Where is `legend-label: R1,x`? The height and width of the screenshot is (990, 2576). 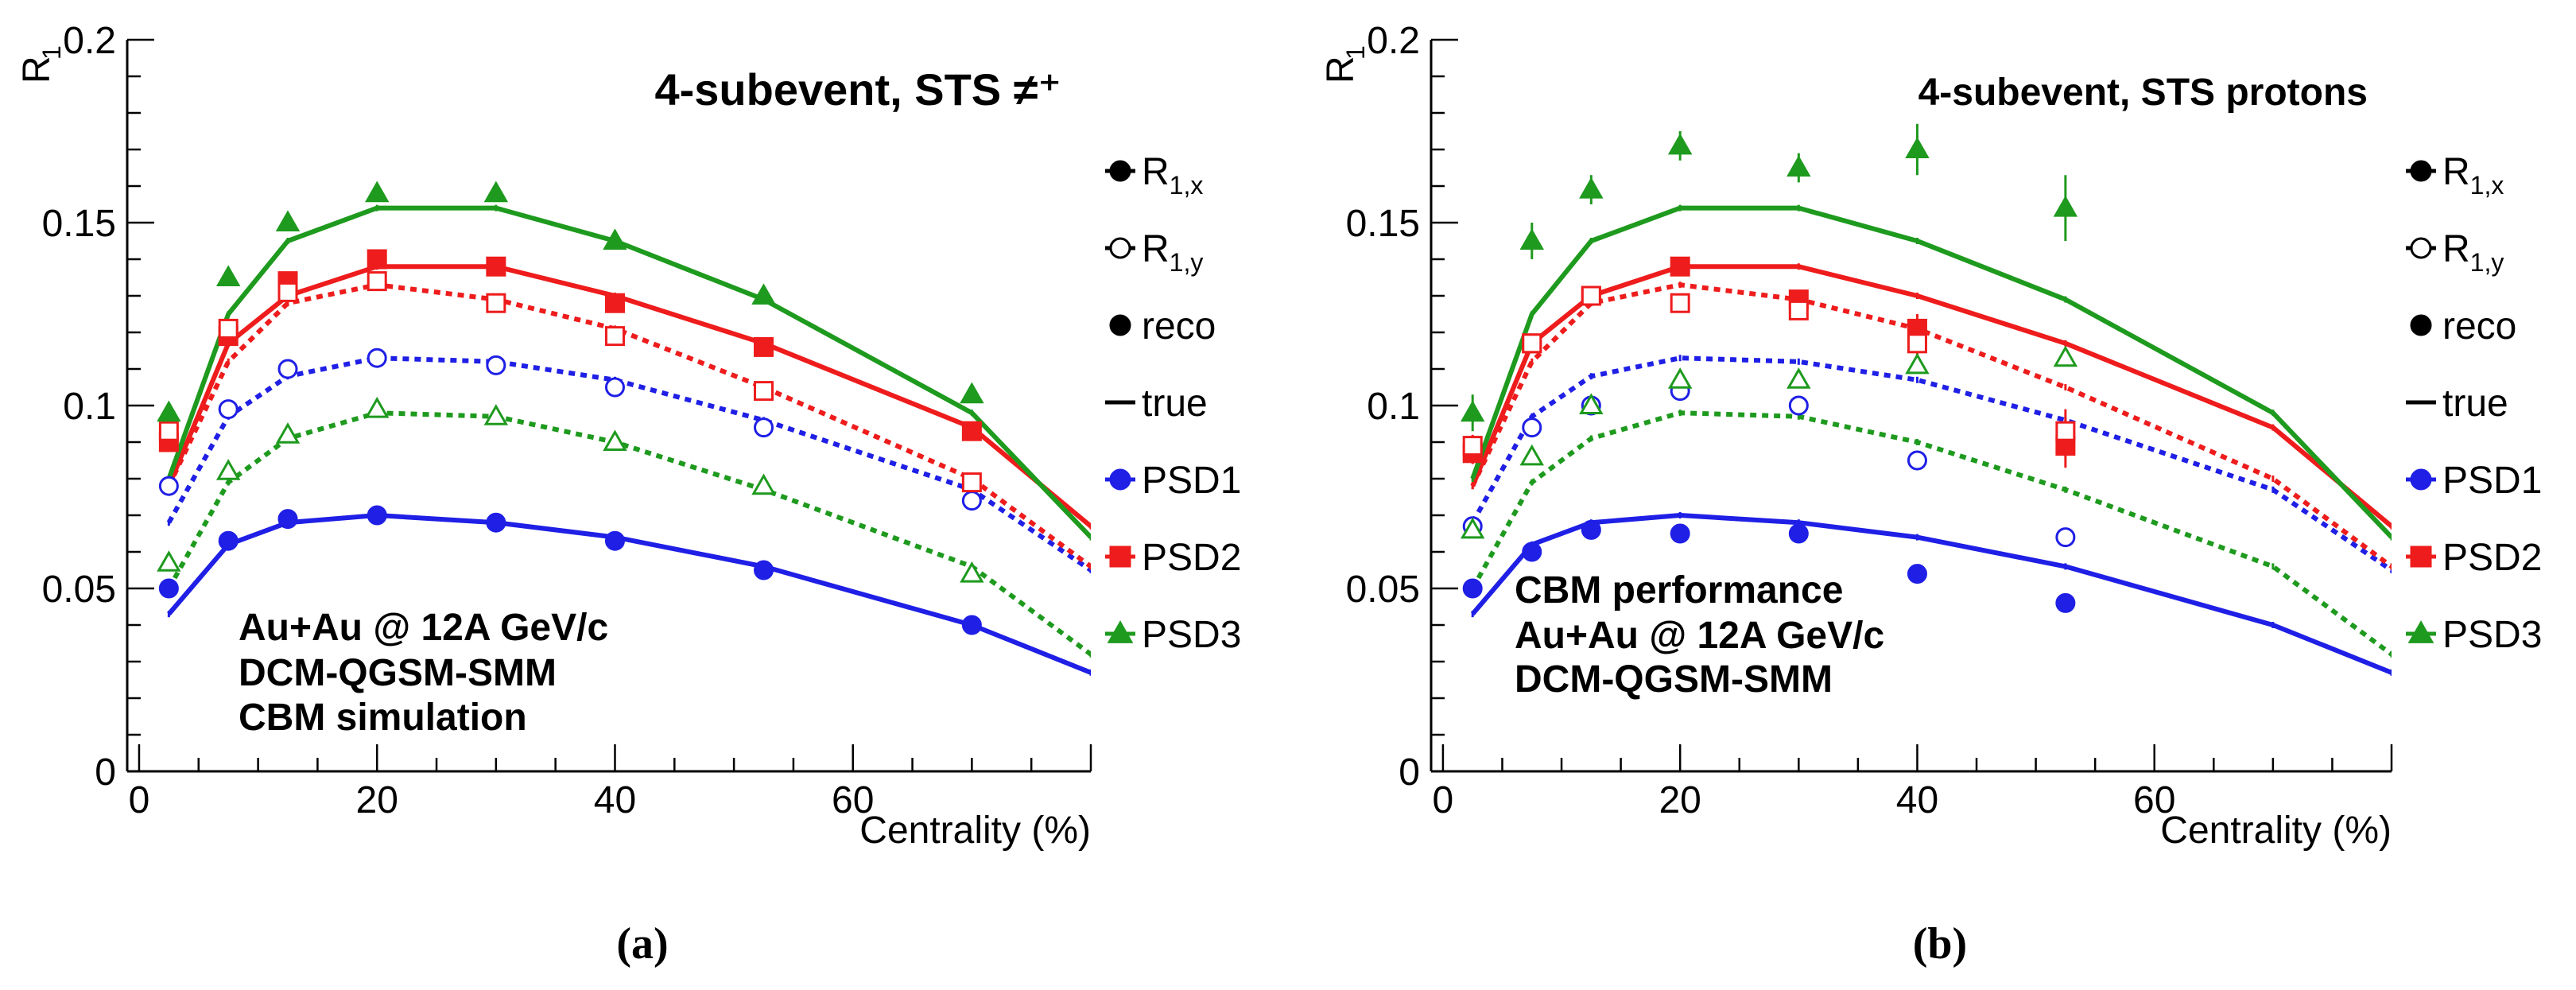 legend-label: R1,x is located at coordinates (2473, 175).